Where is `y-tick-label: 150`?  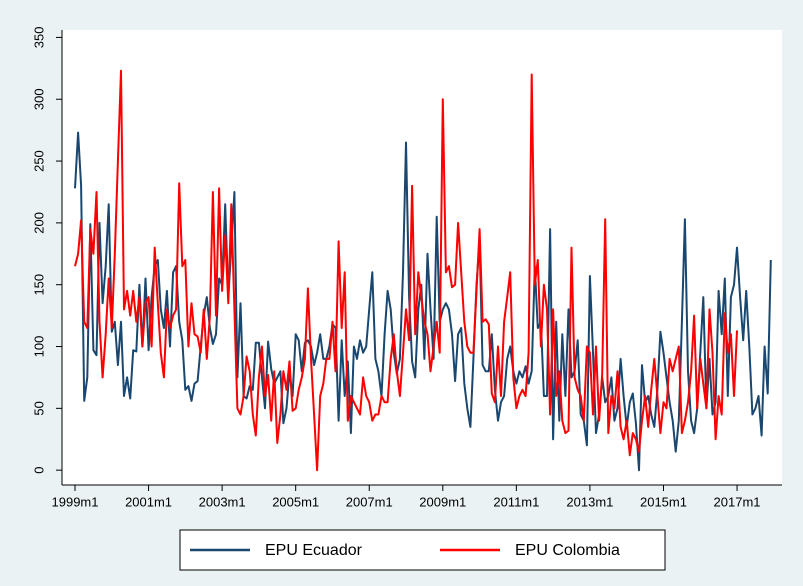 y-tick-label: 150 is located at coordinates (38, 285).